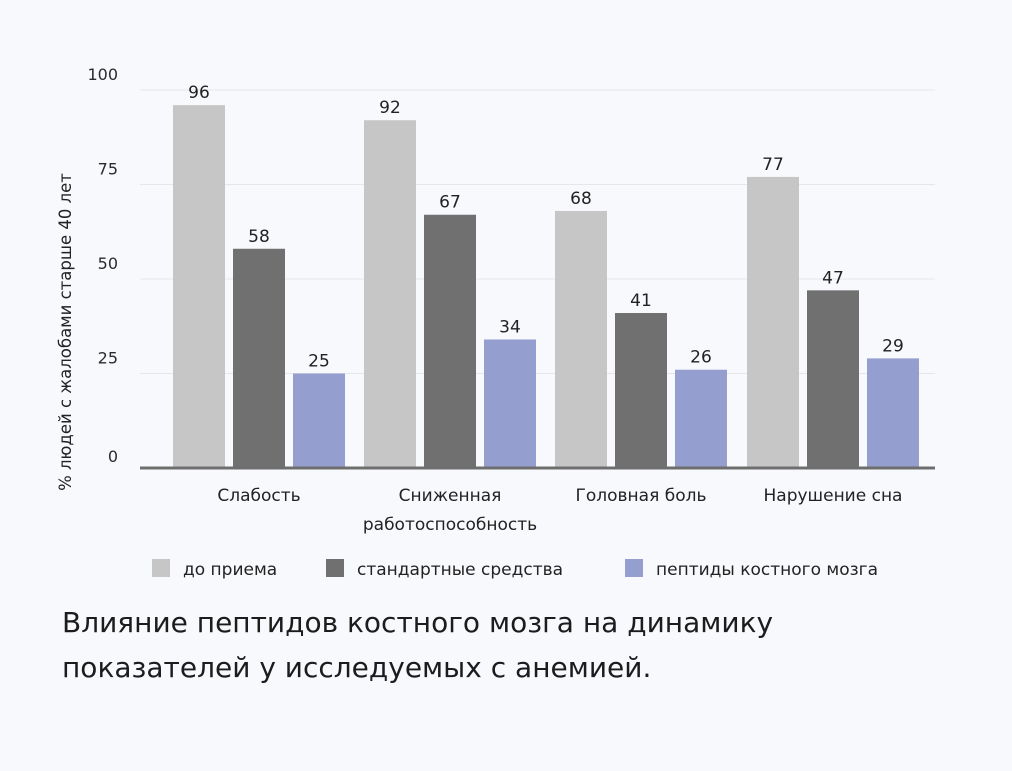 The height and width of the screenshot is (771, 1012). I want to click on data-label: 29, so click(893, 346).